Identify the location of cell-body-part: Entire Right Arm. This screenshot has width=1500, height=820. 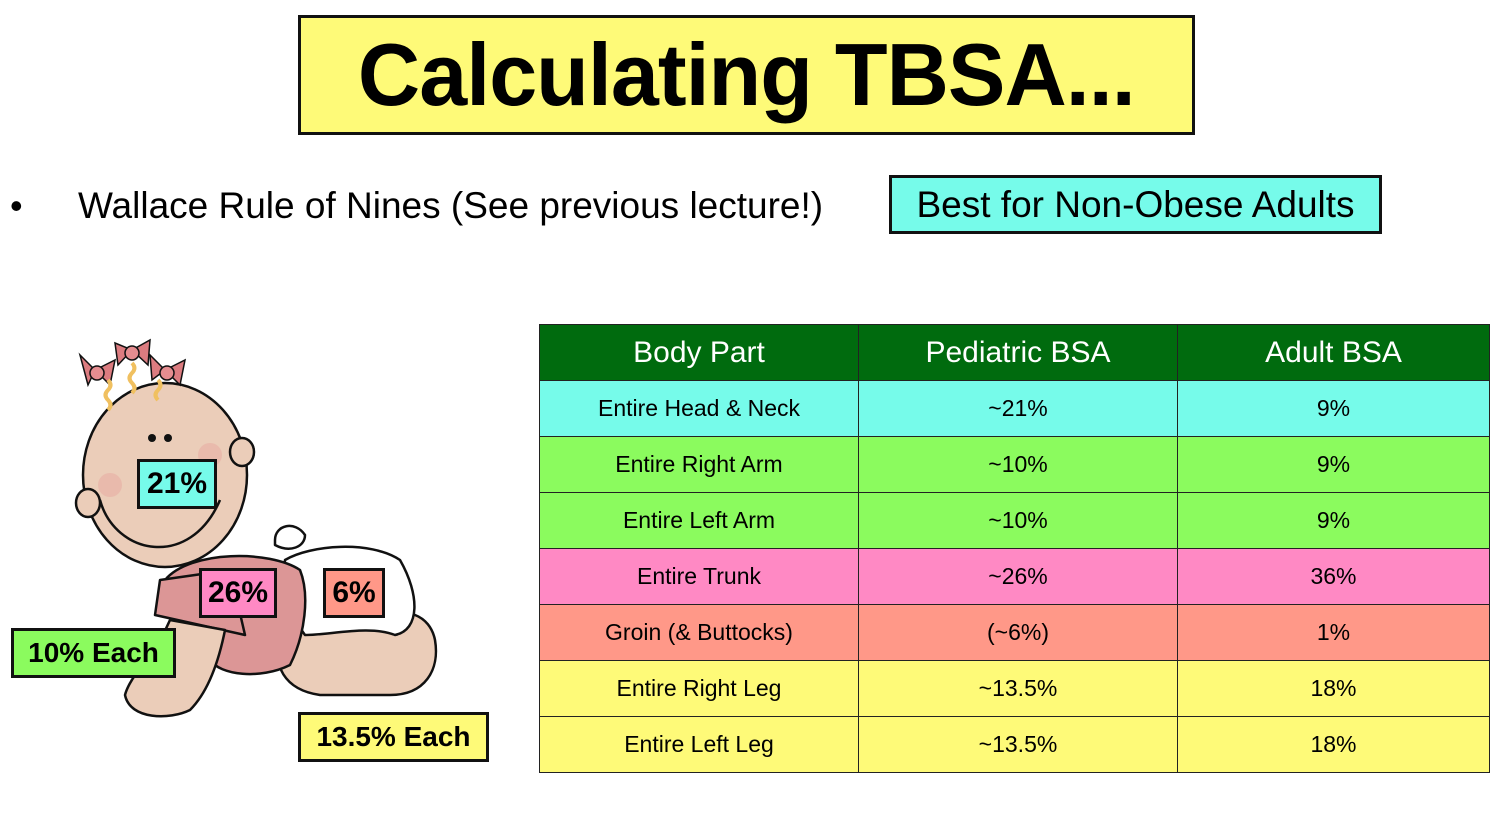
(699, 464).